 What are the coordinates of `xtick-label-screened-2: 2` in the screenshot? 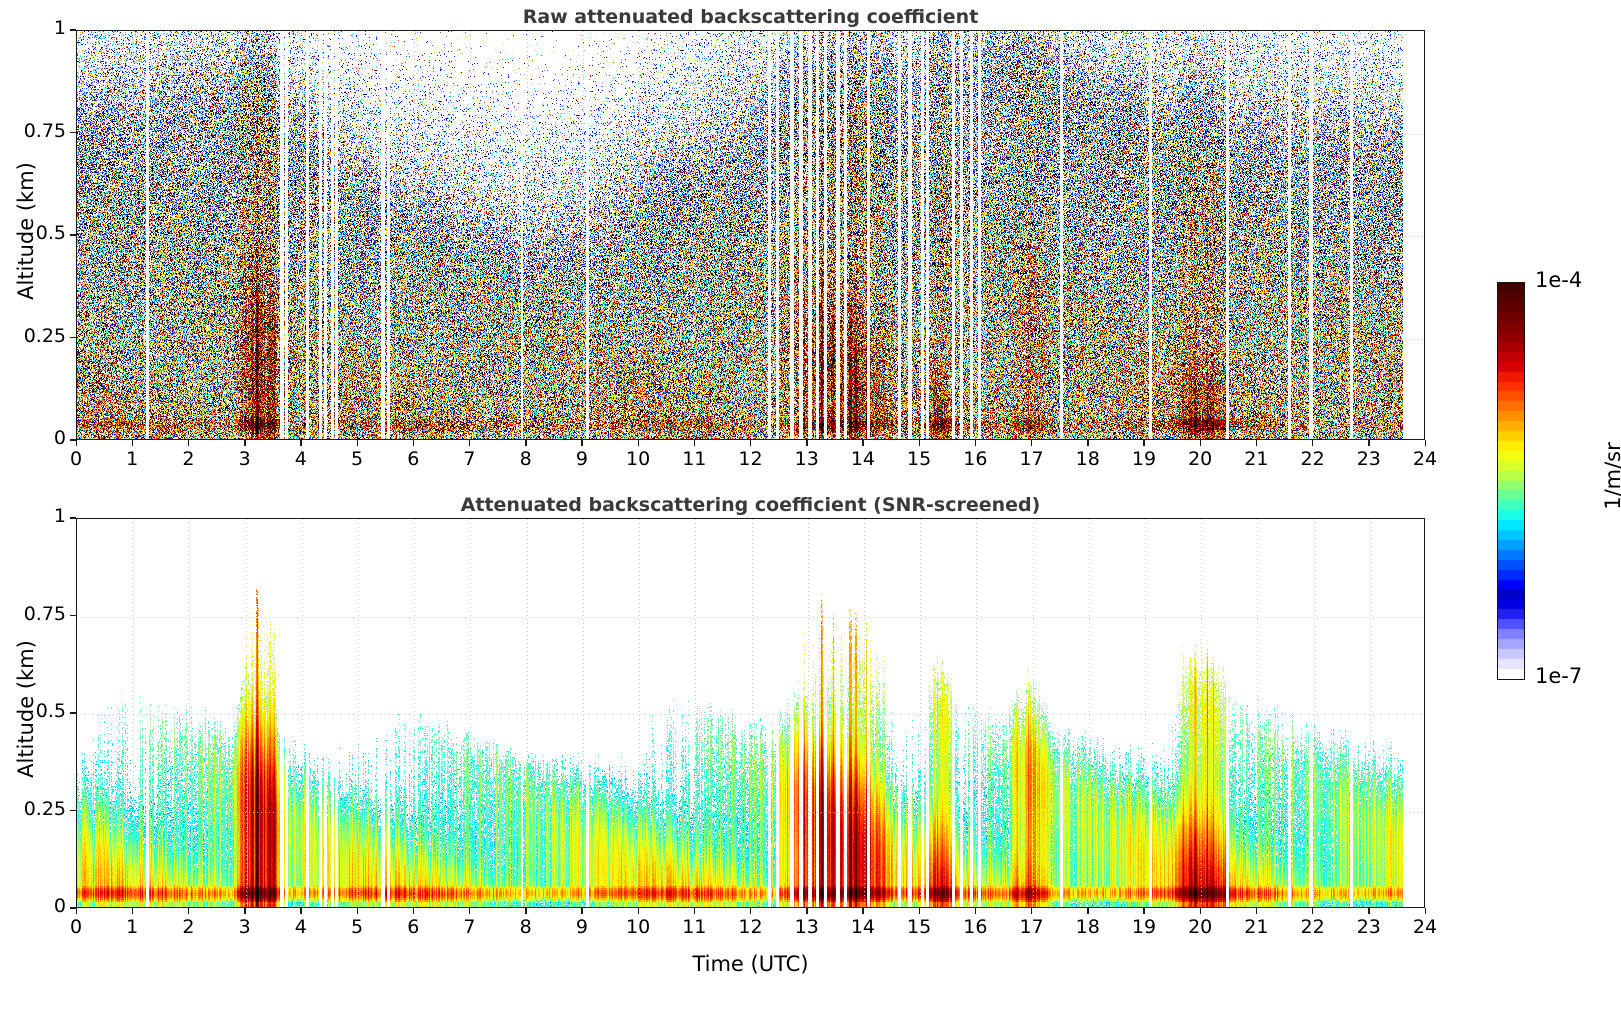 It's located at (188, 927).